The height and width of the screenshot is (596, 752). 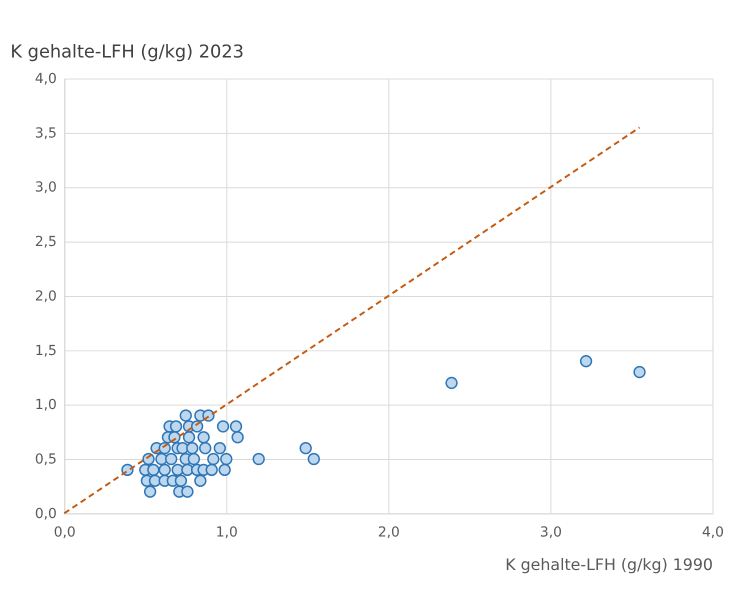 What do you see at coordinates (45, 133) in the screenshot?
I see `y-tick-label: 3,5` at bounding box center [45, 133].